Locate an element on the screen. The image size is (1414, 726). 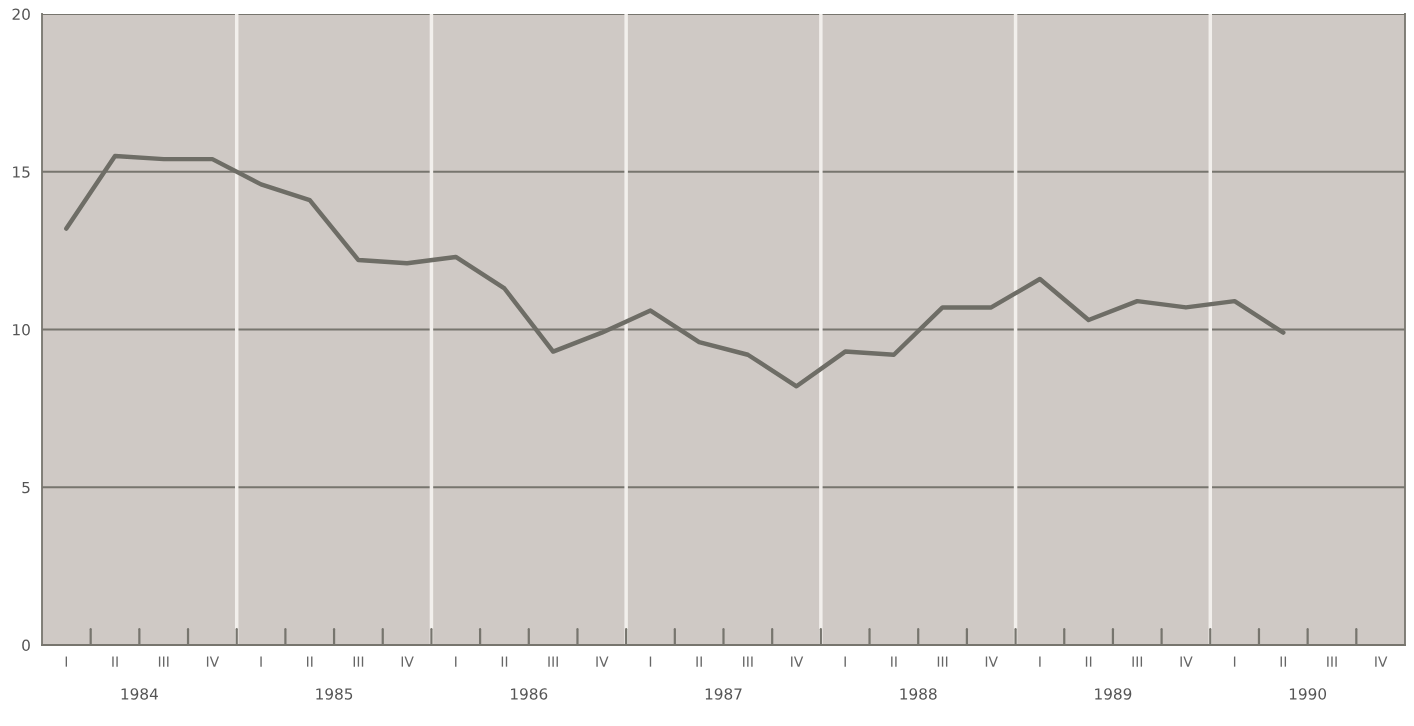
text: 1988 is located at coordinates (918, 694).